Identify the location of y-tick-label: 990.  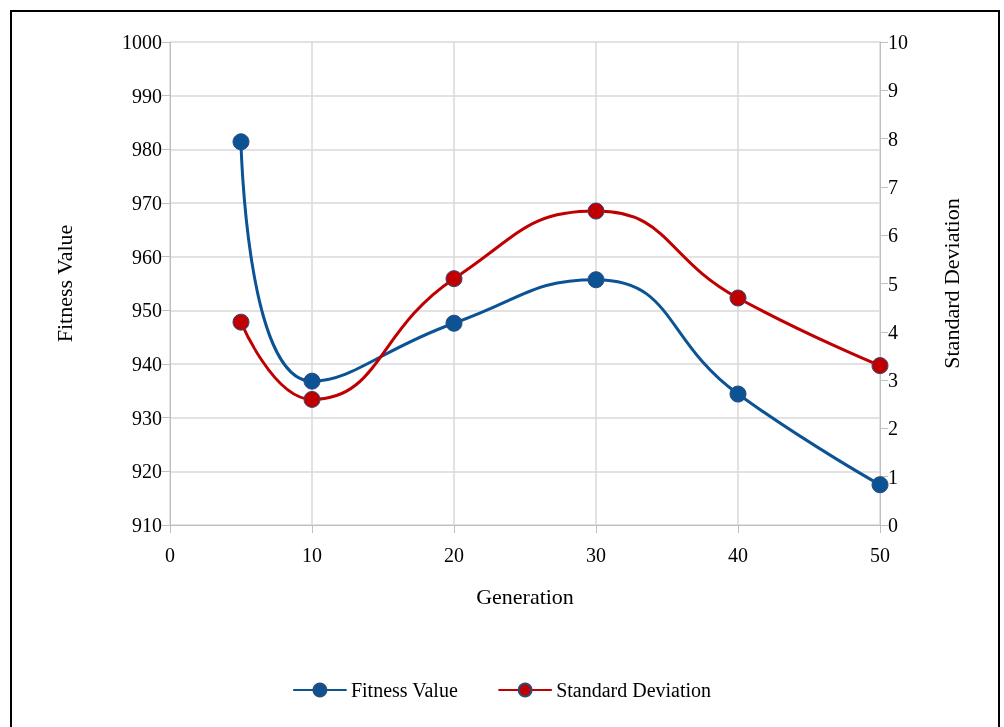
(147, 95).